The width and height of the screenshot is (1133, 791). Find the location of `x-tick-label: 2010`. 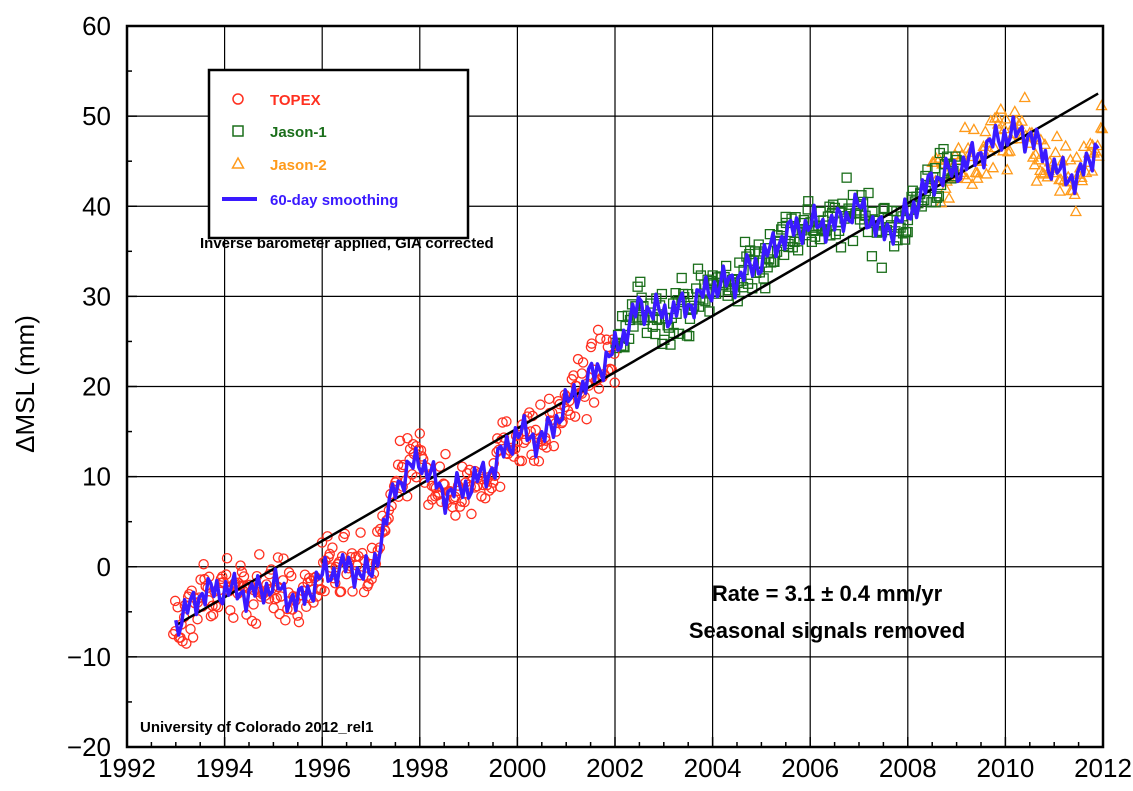

x-tick-label: 2010 is located at coordinates (1005, 768).